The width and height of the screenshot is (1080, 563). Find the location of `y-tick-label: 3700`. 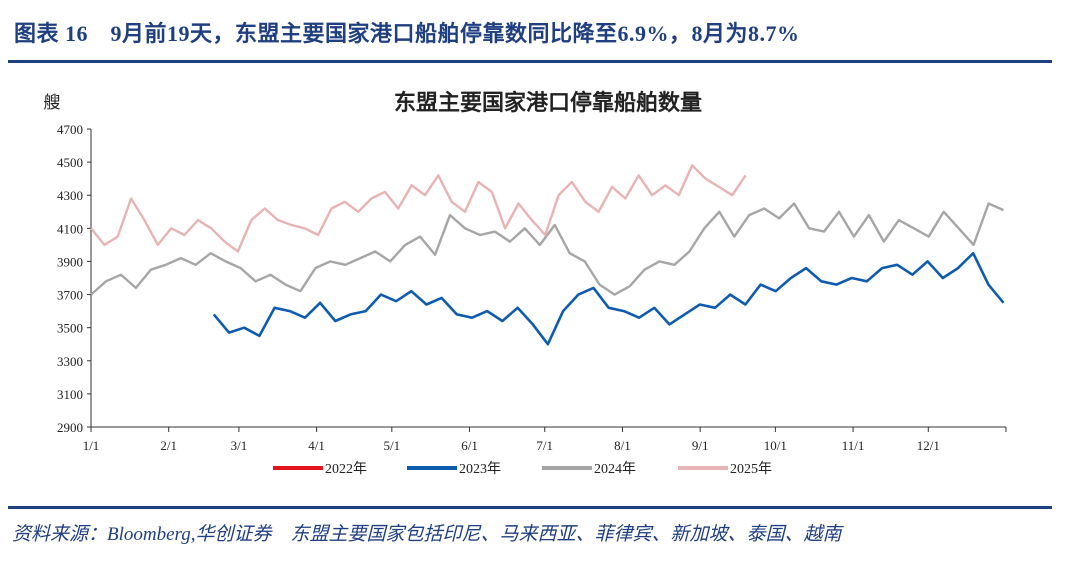

y-tick-label: 3700 is located at coordinates (70, 295).